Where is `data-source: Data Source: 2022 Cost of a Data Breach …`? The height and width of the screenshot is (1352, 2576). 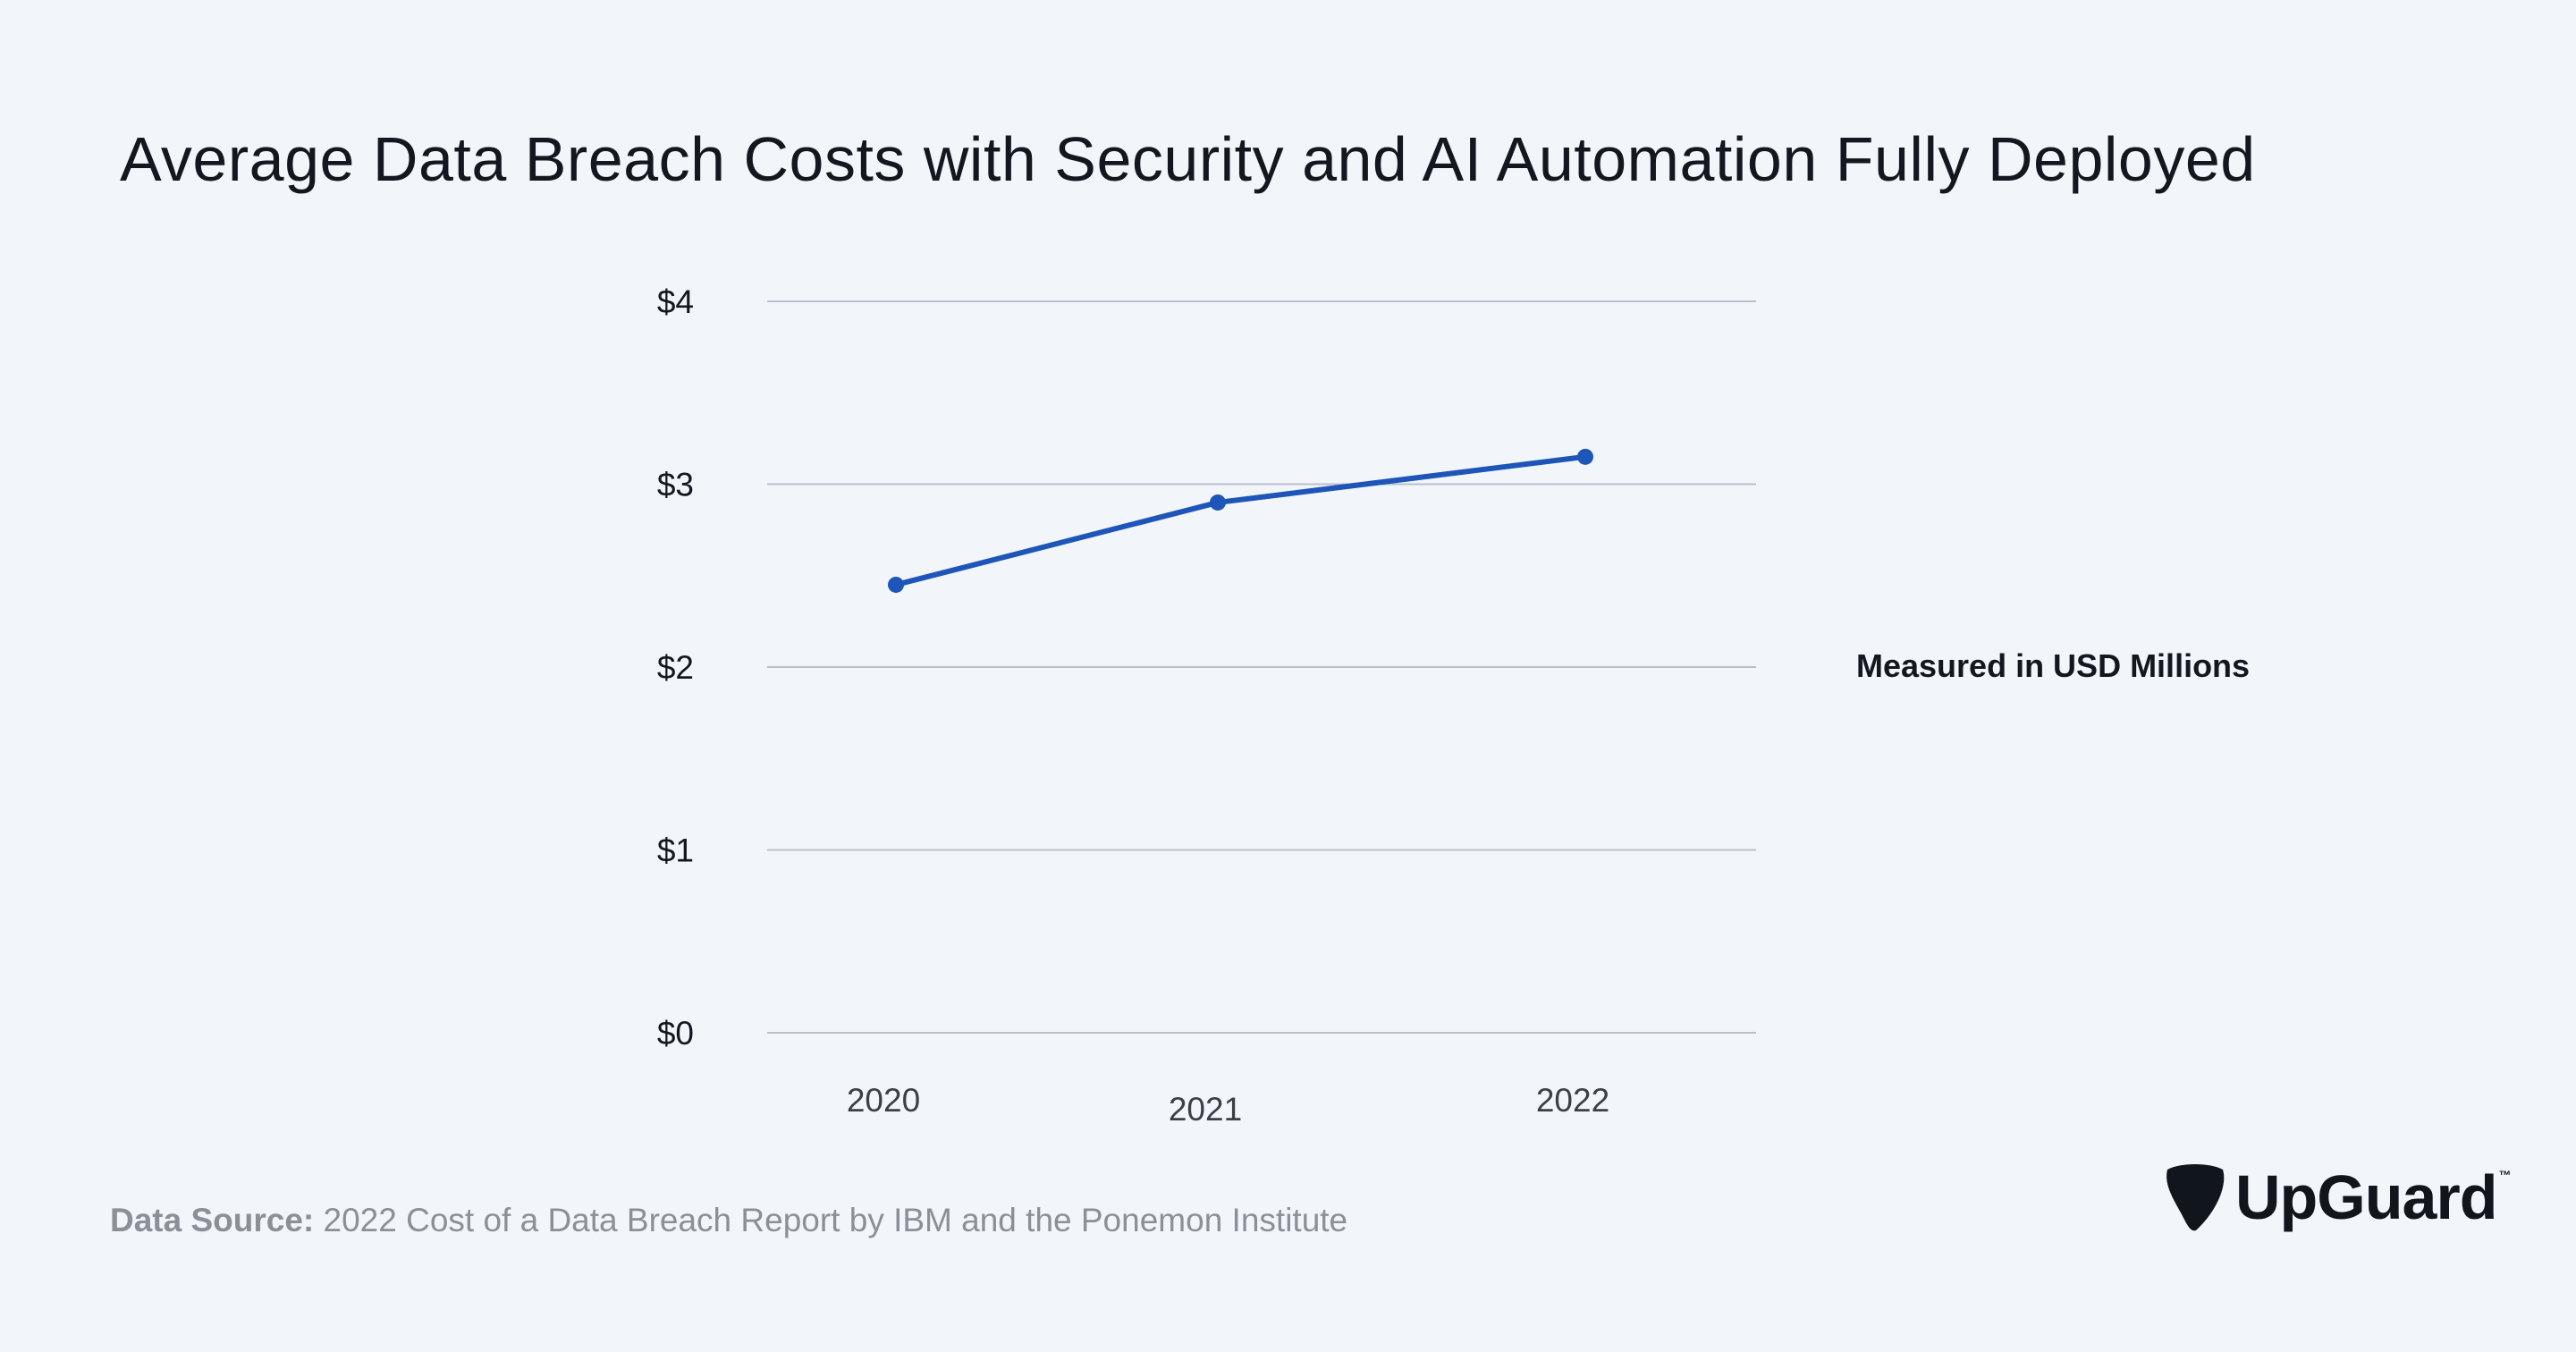
data-source: Data Source: 2022 Cost of a Data Breach … is located at coordinates (728, 1220).